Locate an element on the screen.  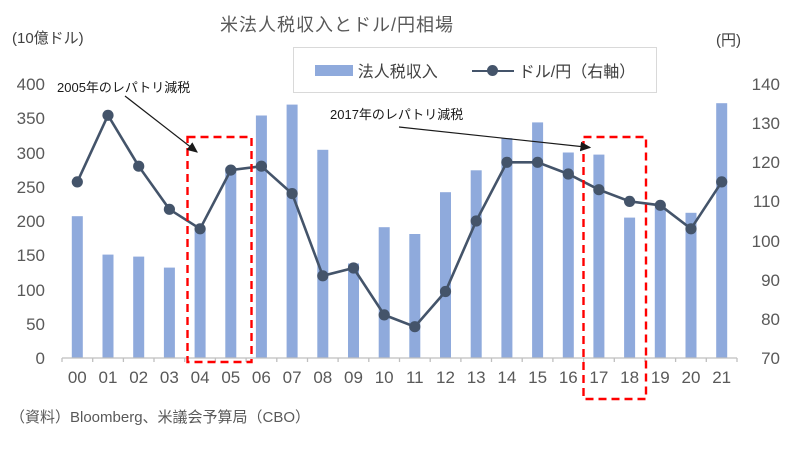
x-label-04: 04 is located at coordinates (200, 377).